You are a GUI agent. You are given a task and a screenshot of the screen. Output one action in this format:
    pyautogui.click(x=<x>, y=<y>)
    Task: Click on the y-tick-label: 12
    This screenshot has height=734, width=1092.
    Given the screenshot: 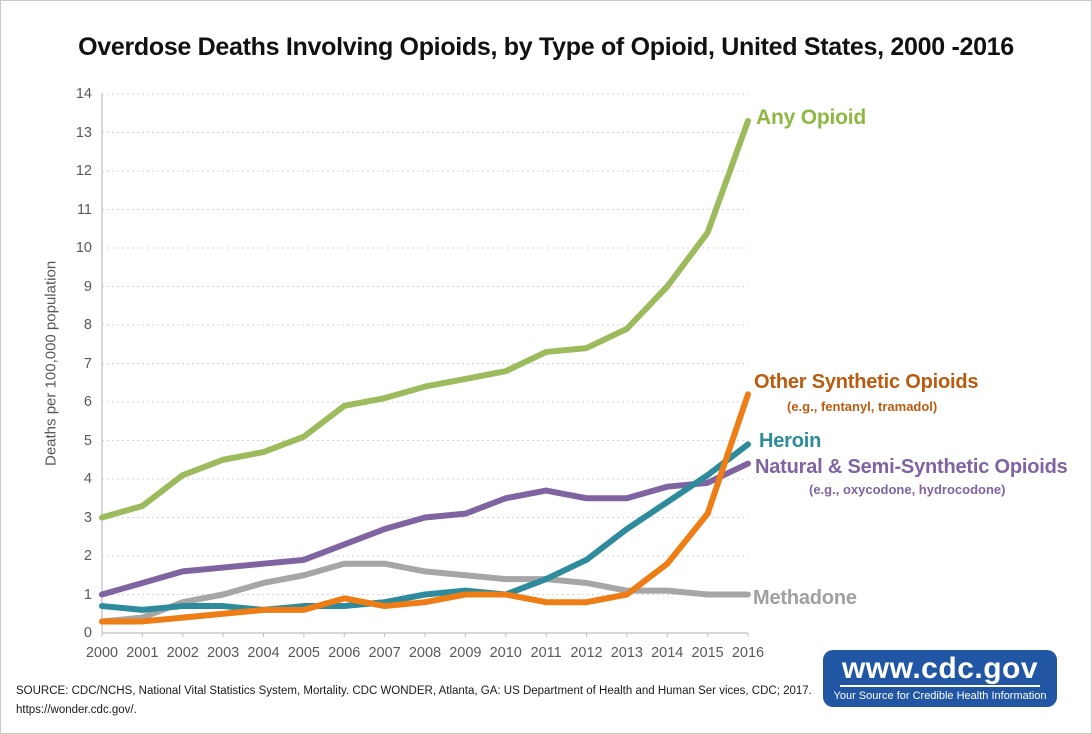 What is the action you would take?
    pyautogui.click(x=83, y=171)
    